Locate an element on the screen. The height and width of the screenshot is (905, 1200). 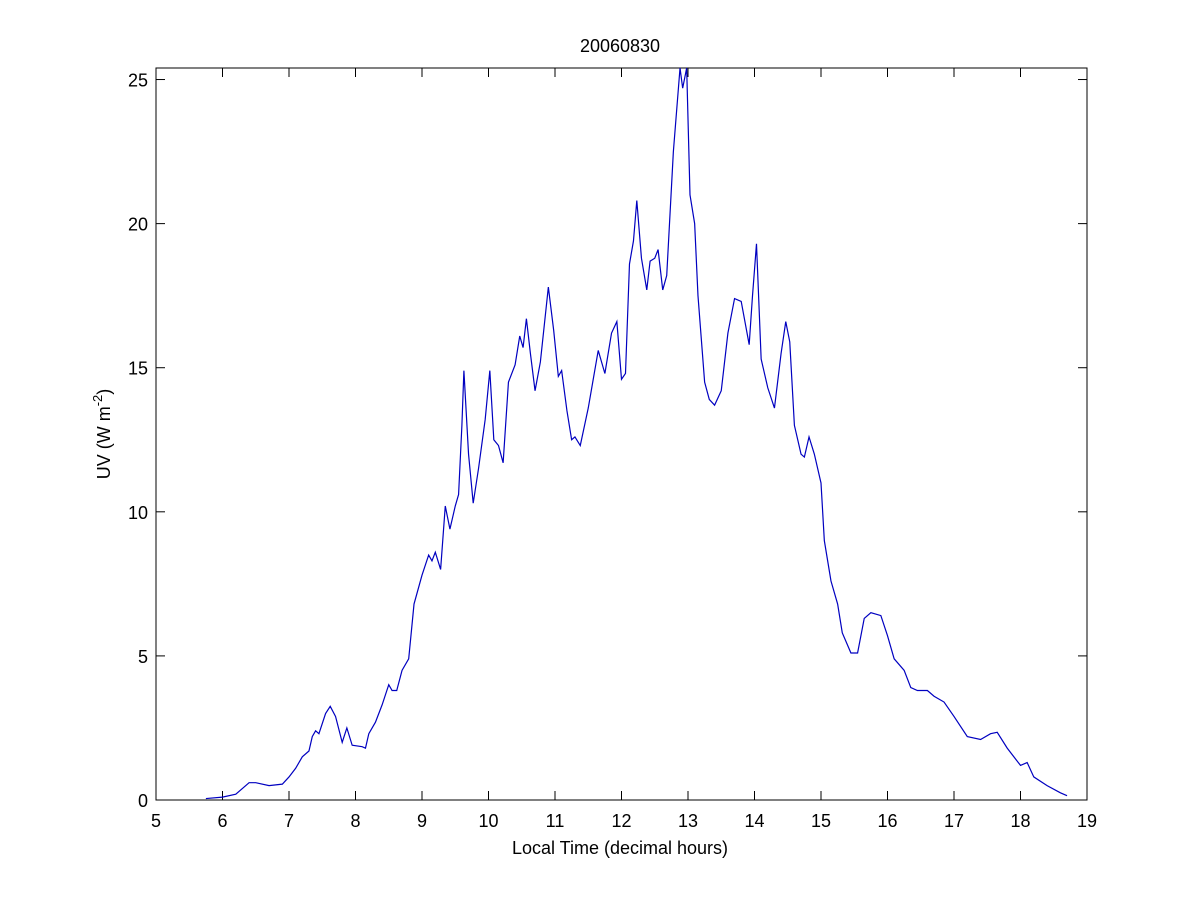
x-tick-label: 18 is located at coordinates (1020, 821).